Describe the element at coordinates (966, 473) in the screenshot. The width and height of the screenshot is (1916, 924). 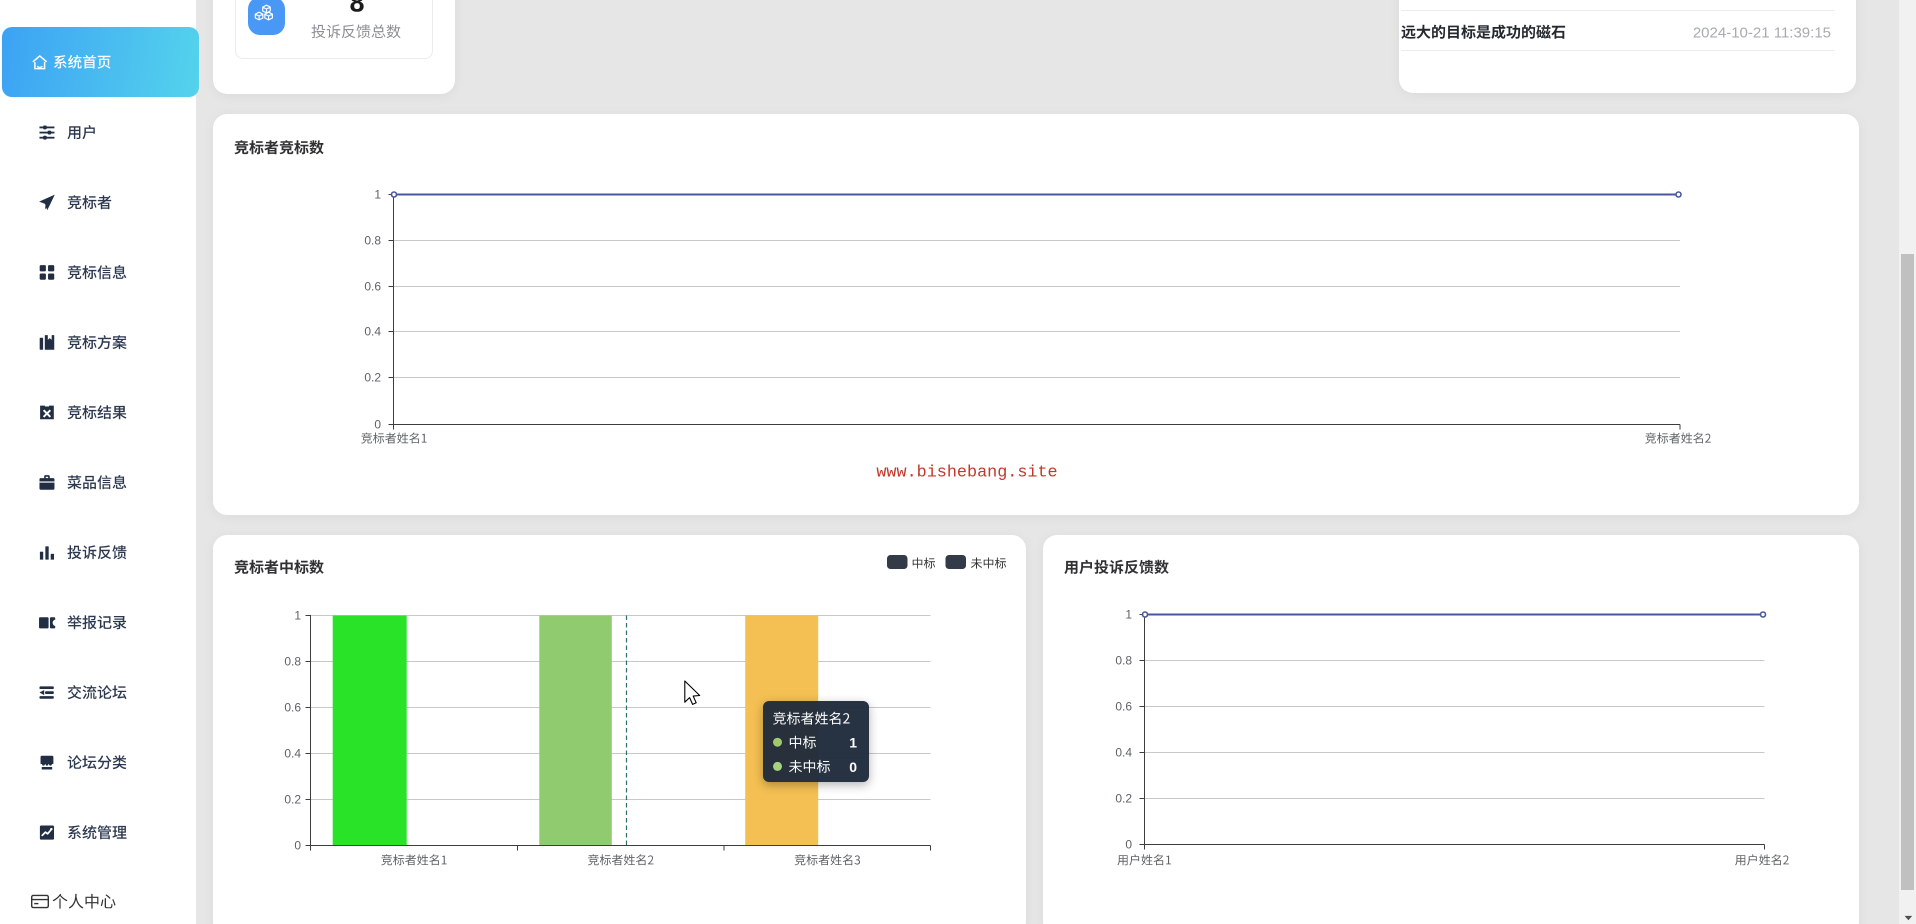
I see `svg-text: www.bishebang.site` at that location.